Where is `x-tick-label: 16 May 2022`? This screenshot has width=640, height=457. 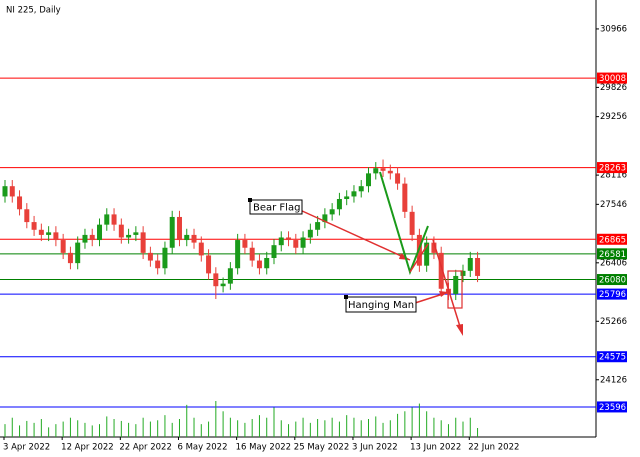
x-tick-label: 16 May 2022 is located at coordinates (263, 448).